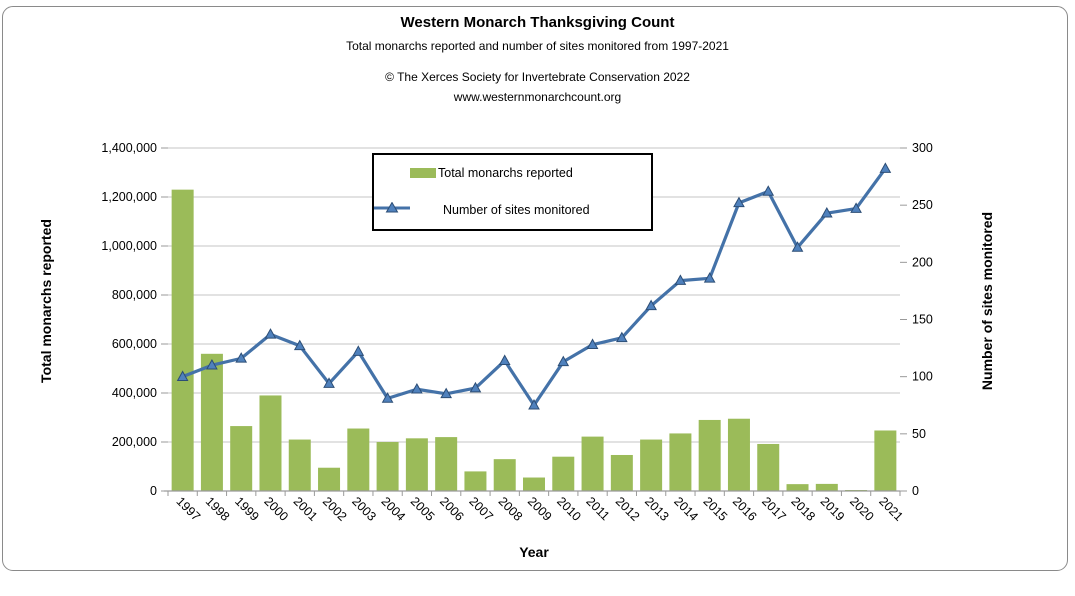 The width and height of the screenshot is (1075, 596). What do you see at coordinates (134, 442) in the screenshot?
I see `y-left-tick-label: 200,000` at bounding box center [134, 442].